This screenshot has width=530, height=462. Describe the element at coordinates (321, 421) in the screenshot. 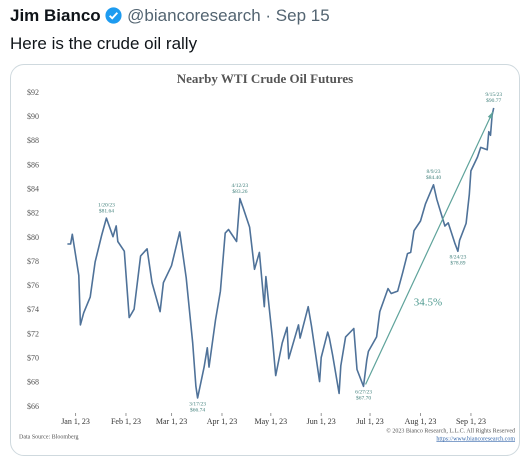

I see `x-tick-label: Jun 1, 23` at that location.